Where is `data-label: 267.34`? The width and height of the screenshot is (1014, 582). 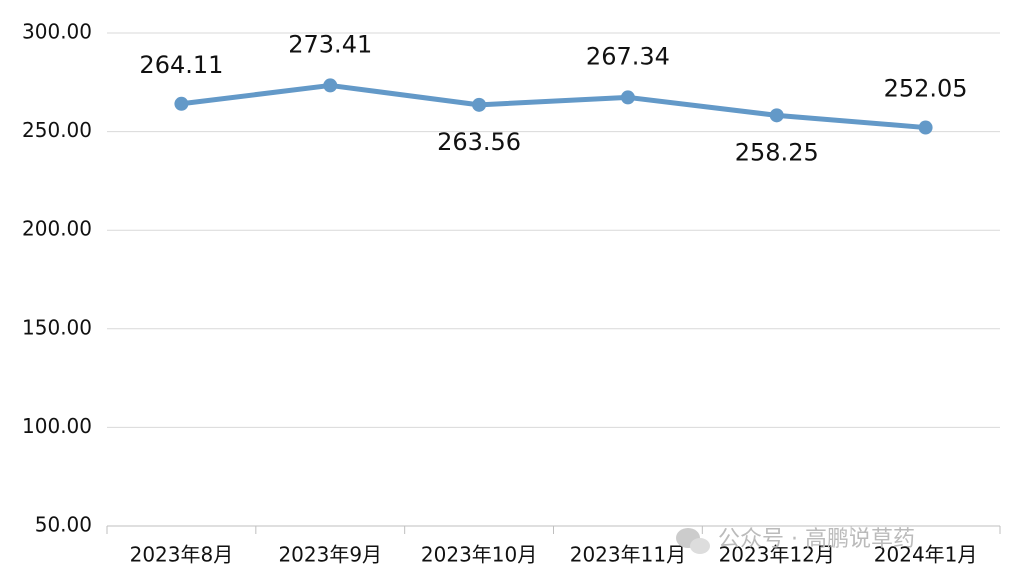 data-label: 267.34 is located at coordinates (628, 56).